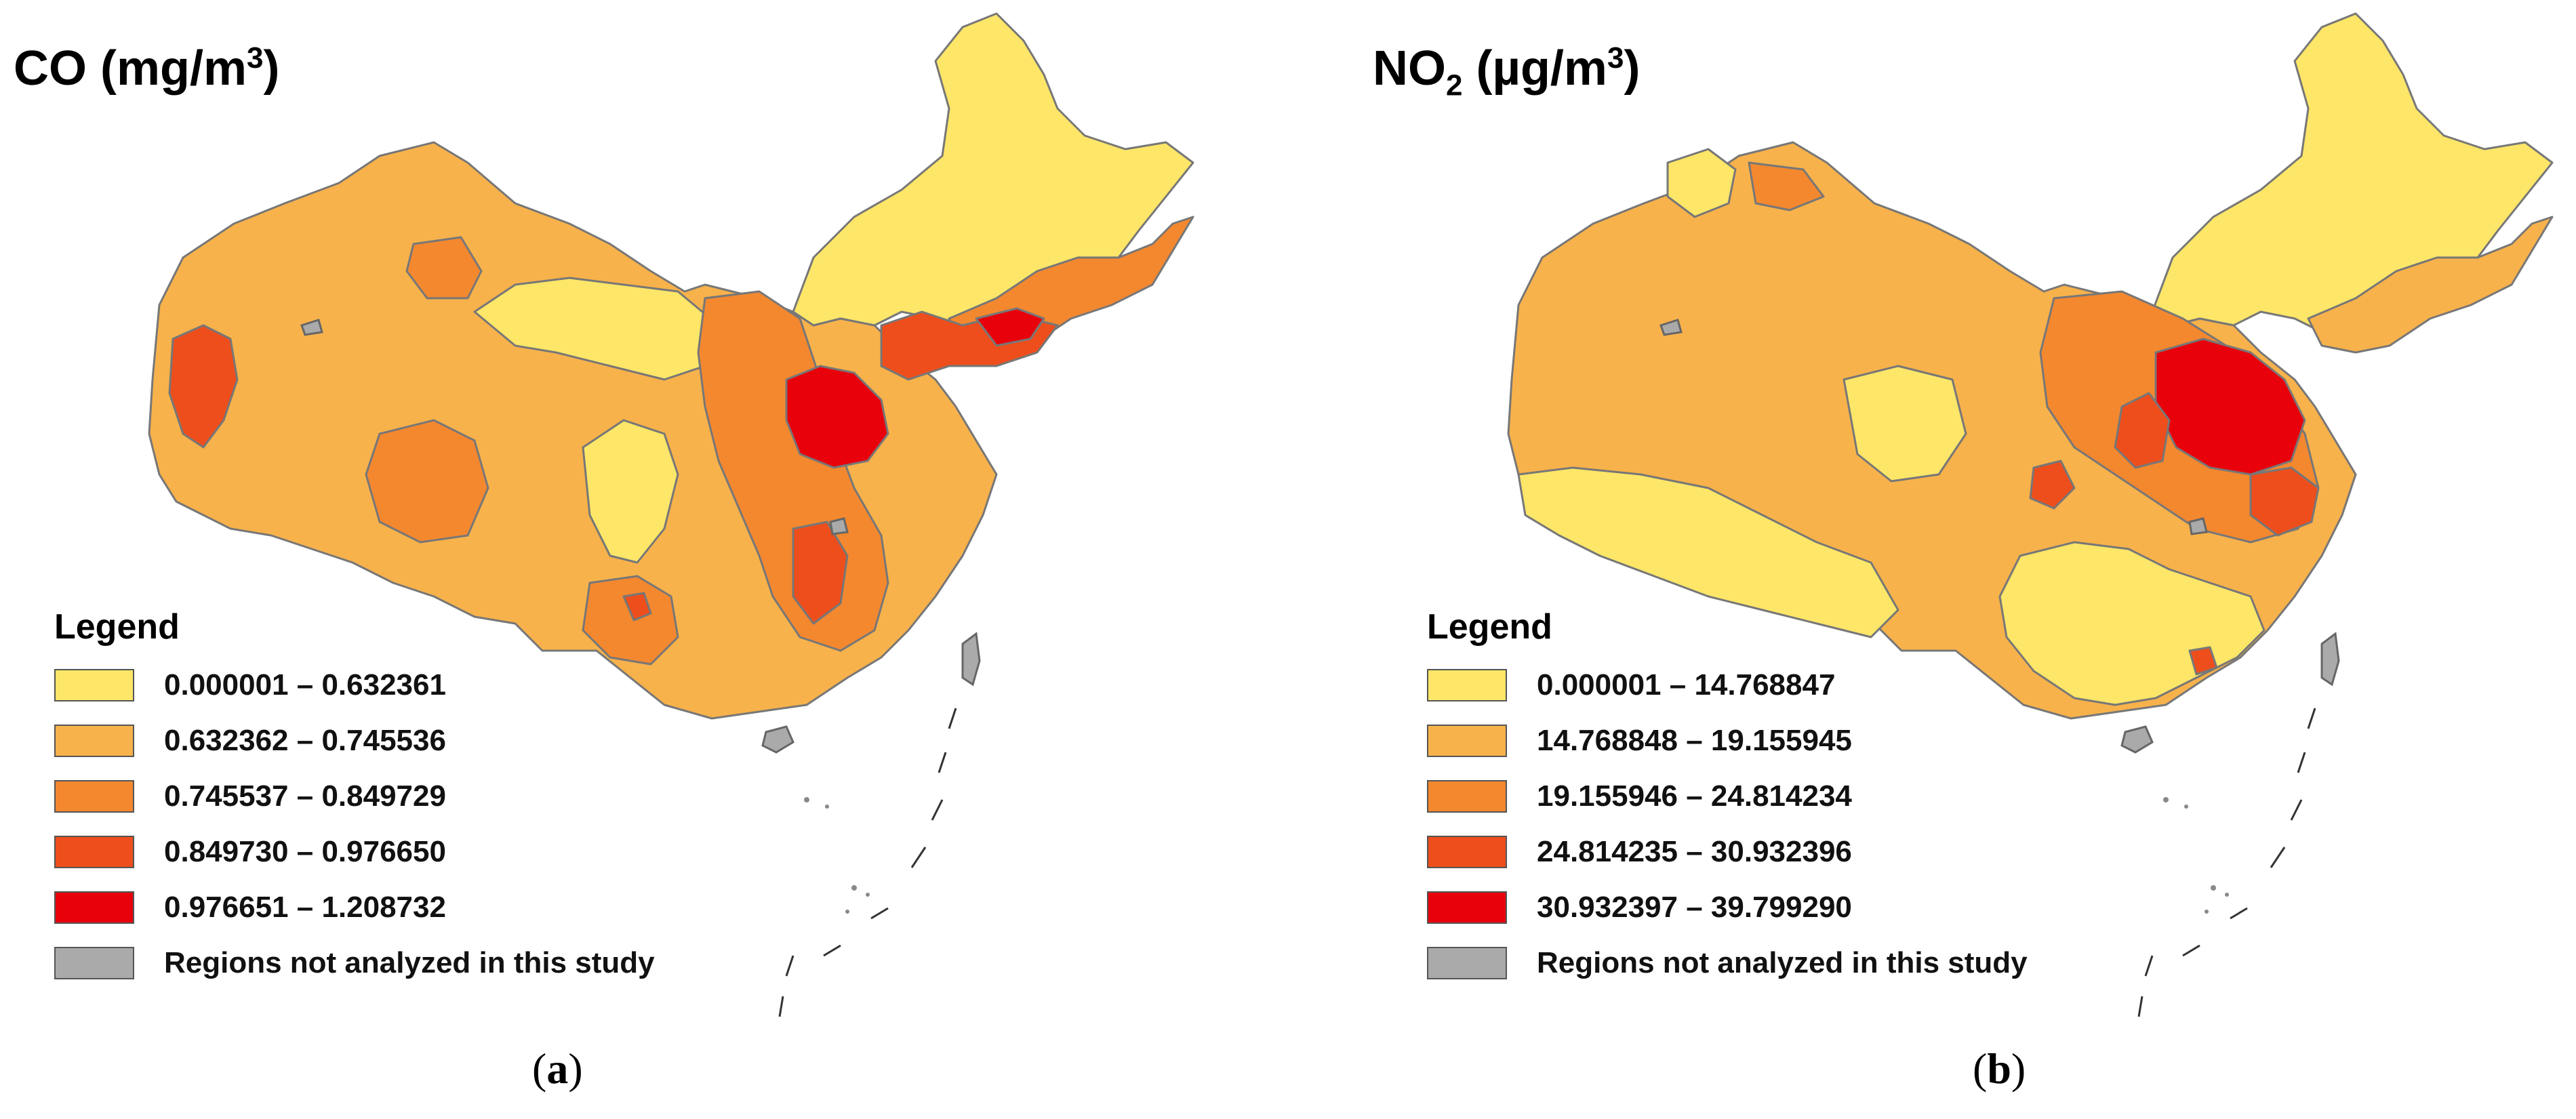 The height and width of the screenshot is (1119, 2576). Describe the element at coordinates (1671, 327) in the screenshot. I see `no2-lake-qinghai` at that location.